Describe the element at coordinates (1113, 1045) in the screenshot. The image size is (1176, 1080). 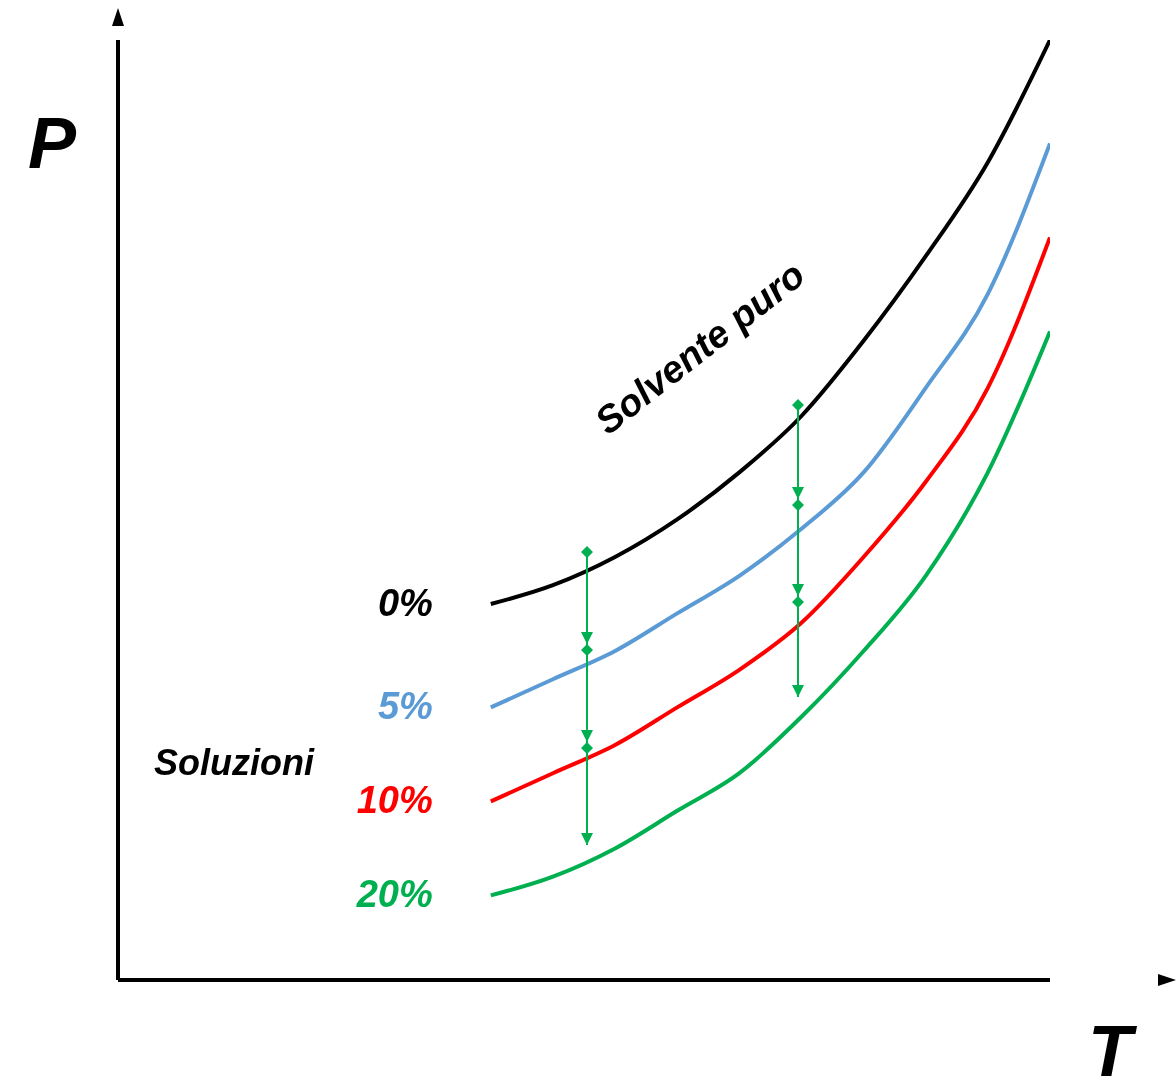
I see `x-axis-title: T` at that location.